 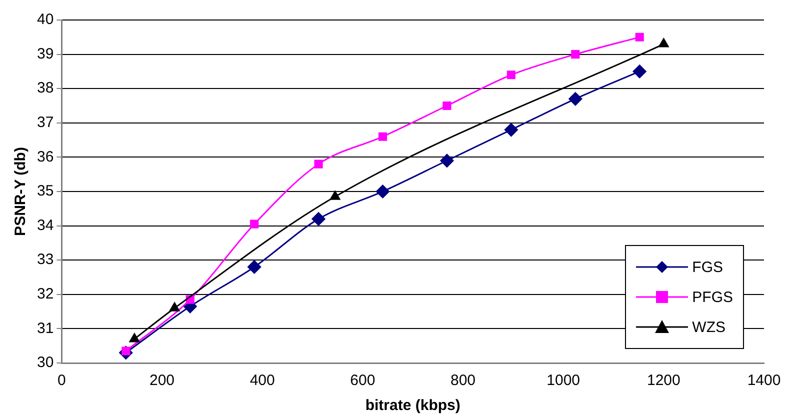 What do you see at coordinates (62, 381) in the screenshot?
I see `x-tick-label: 0` at bounding box center [62, 381].